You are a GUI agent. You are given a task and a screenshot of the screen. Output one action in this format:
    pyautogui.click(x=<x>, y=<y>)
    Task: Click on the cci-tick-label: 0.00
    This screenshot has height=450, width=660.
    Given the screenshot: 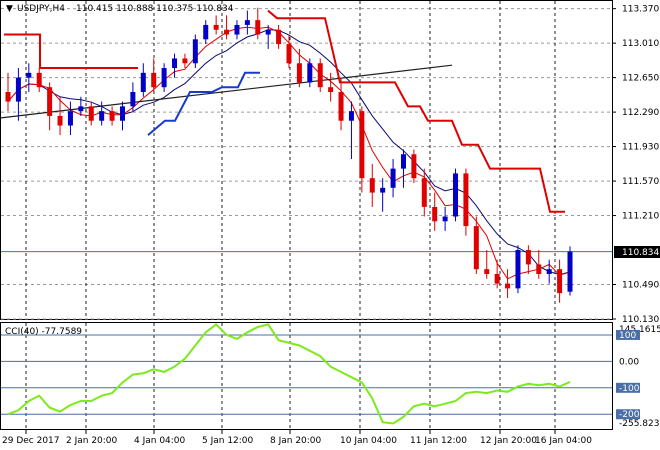 What is the action you would take?
    pyautogui.click(x=629, y=362)
    